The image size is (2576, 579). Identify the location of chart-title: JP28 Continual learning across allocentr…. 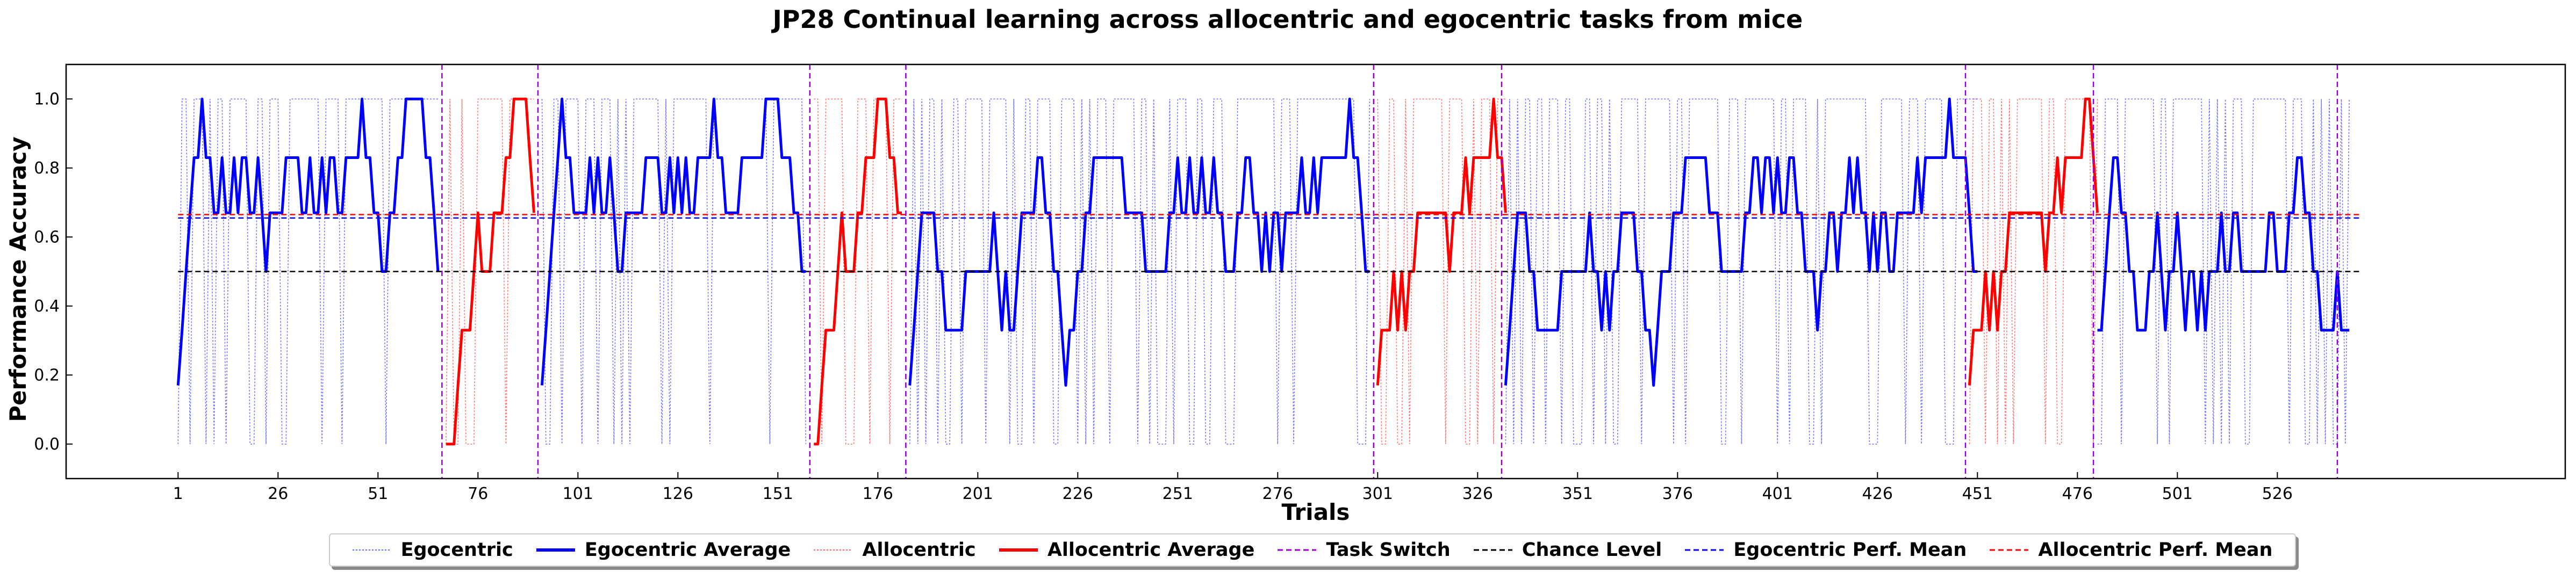
(1287, 19).